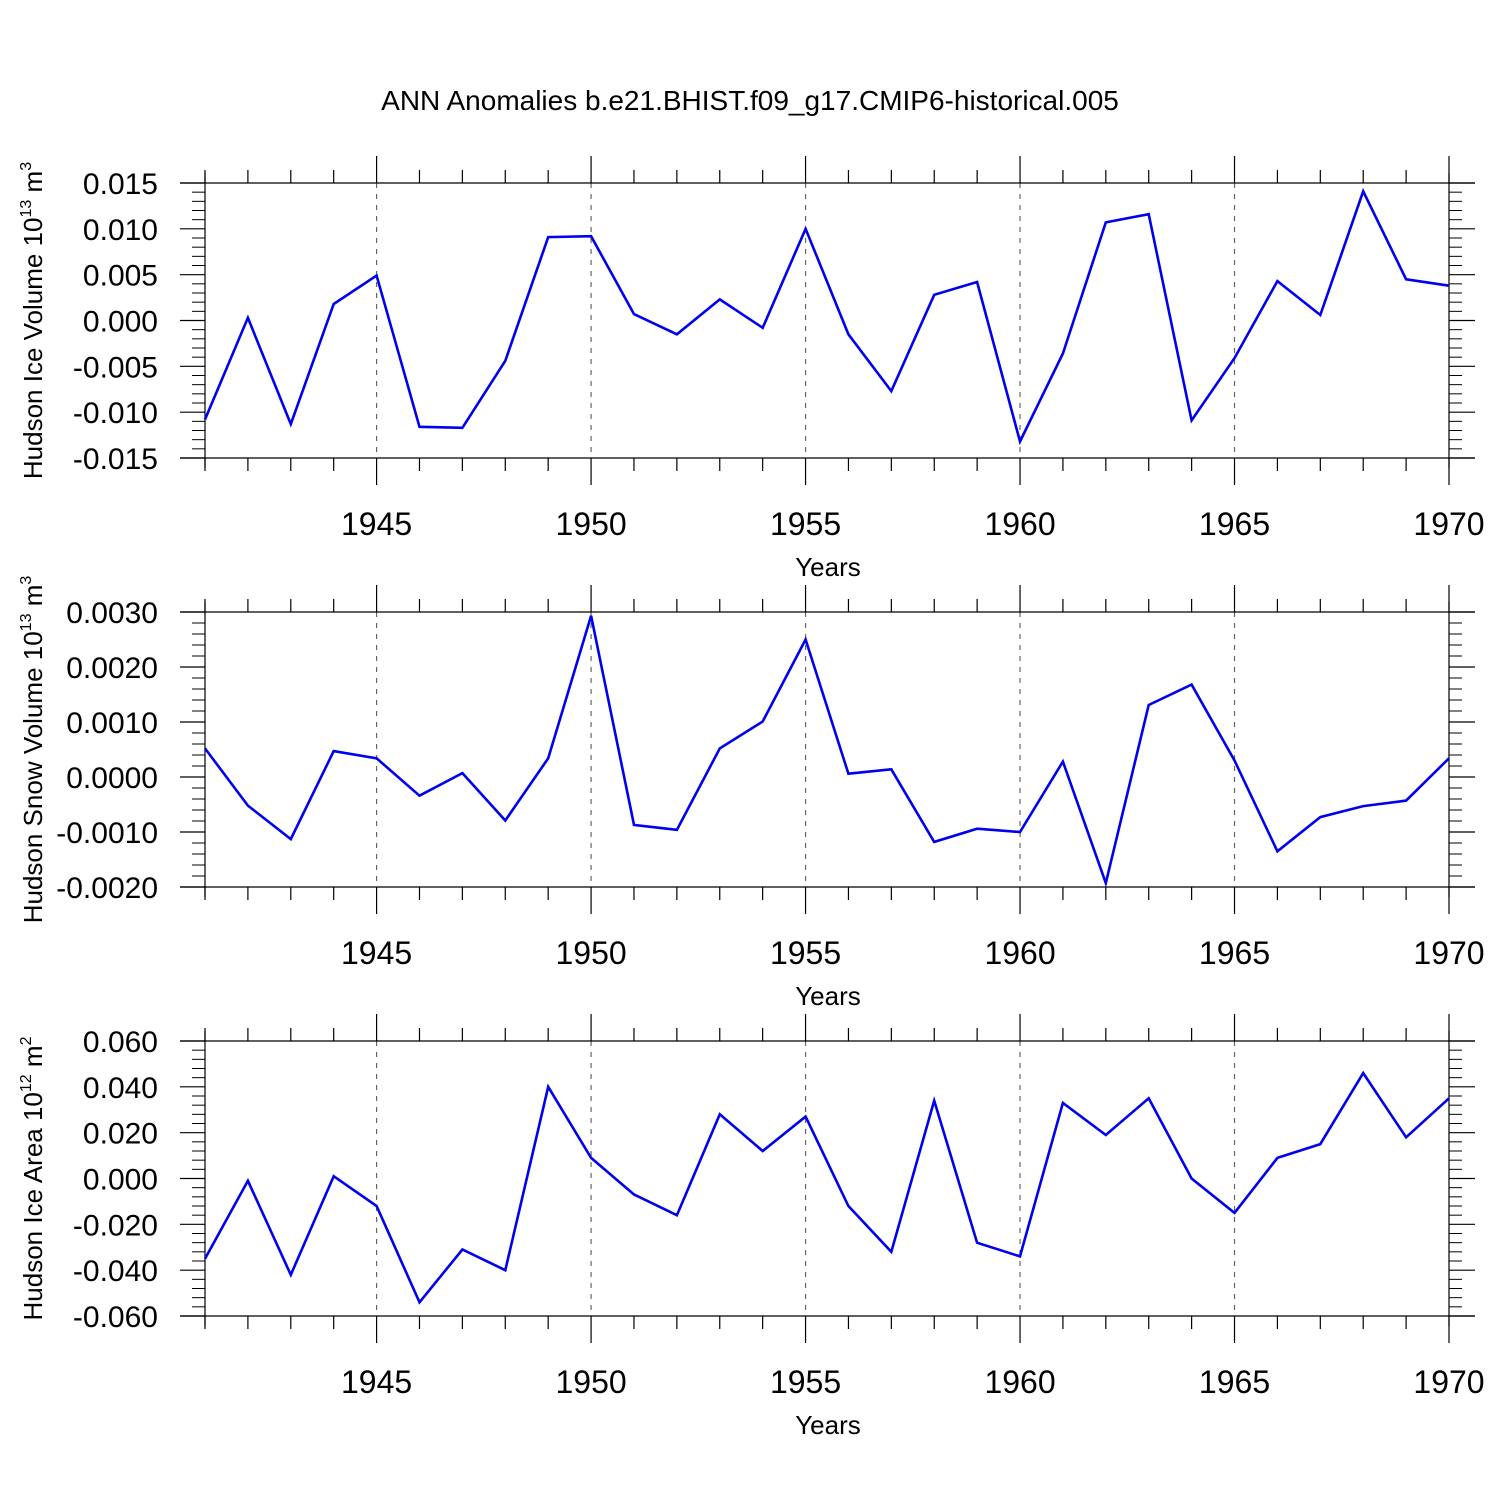  I want to click on y-tick-label: 0.0000, so click(112, 778).